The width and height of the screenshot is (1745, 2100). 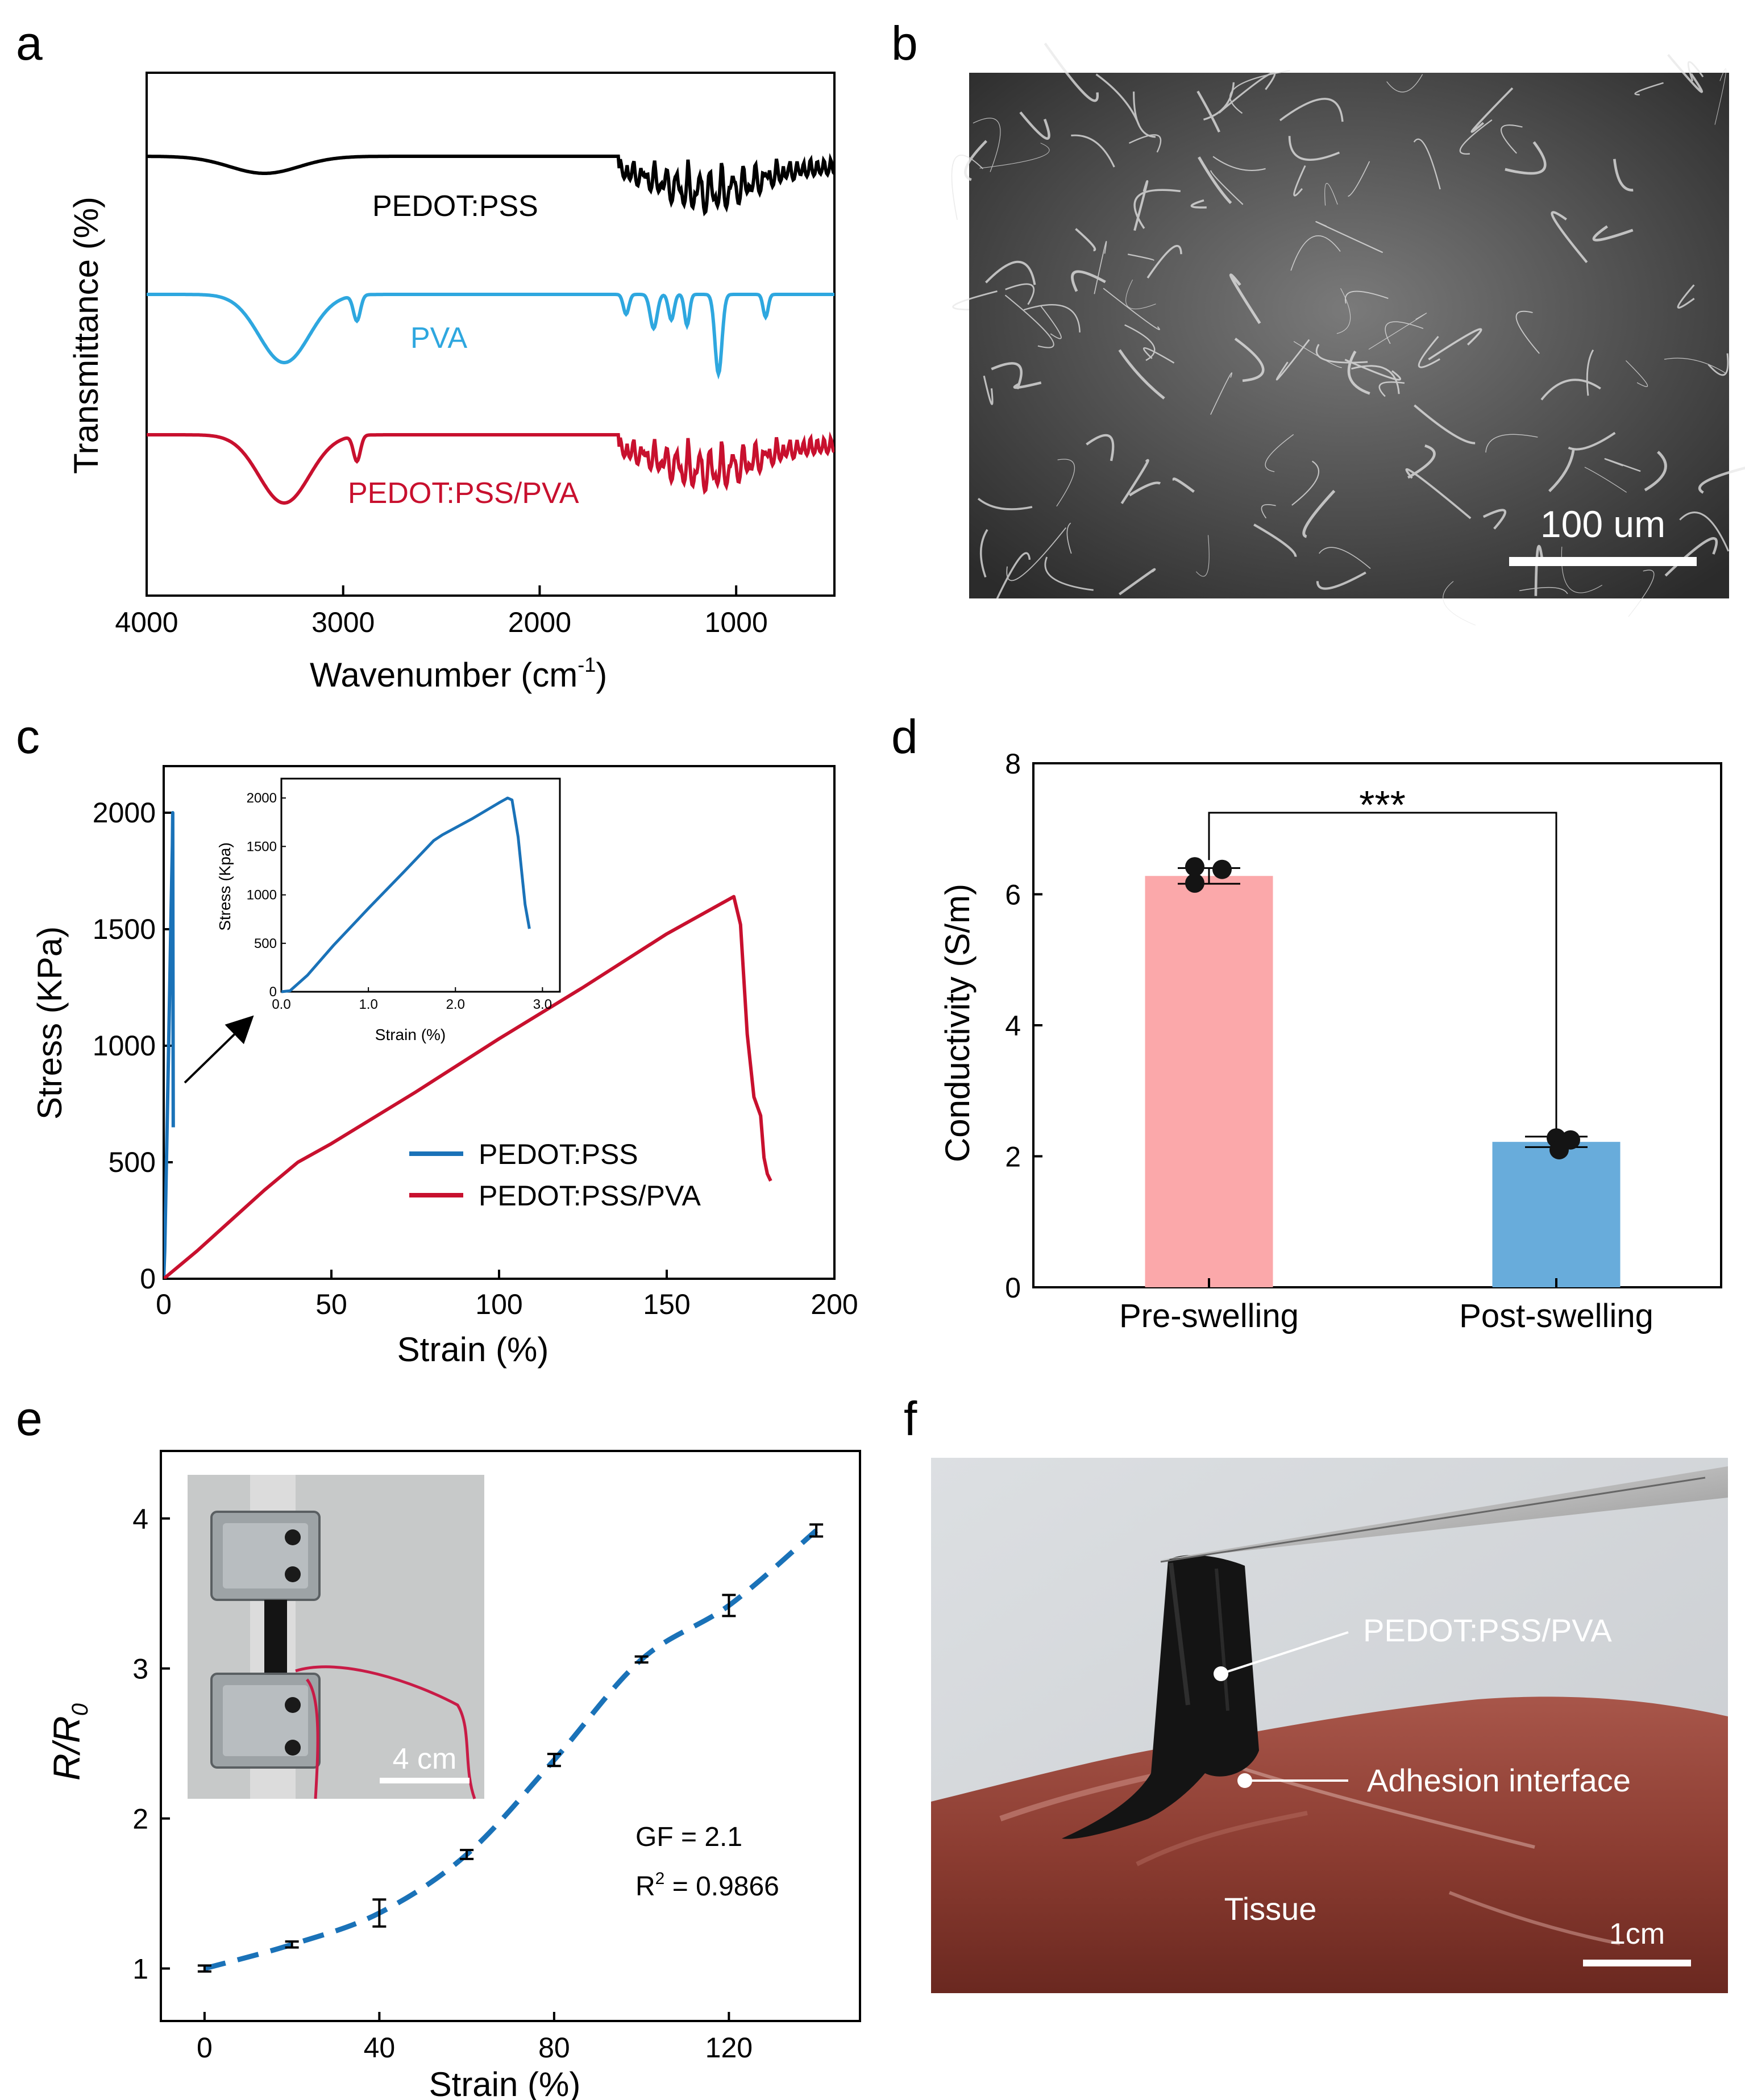 I want to click on chart-e-ytick-label: 4, so click(x=140, y=1519).